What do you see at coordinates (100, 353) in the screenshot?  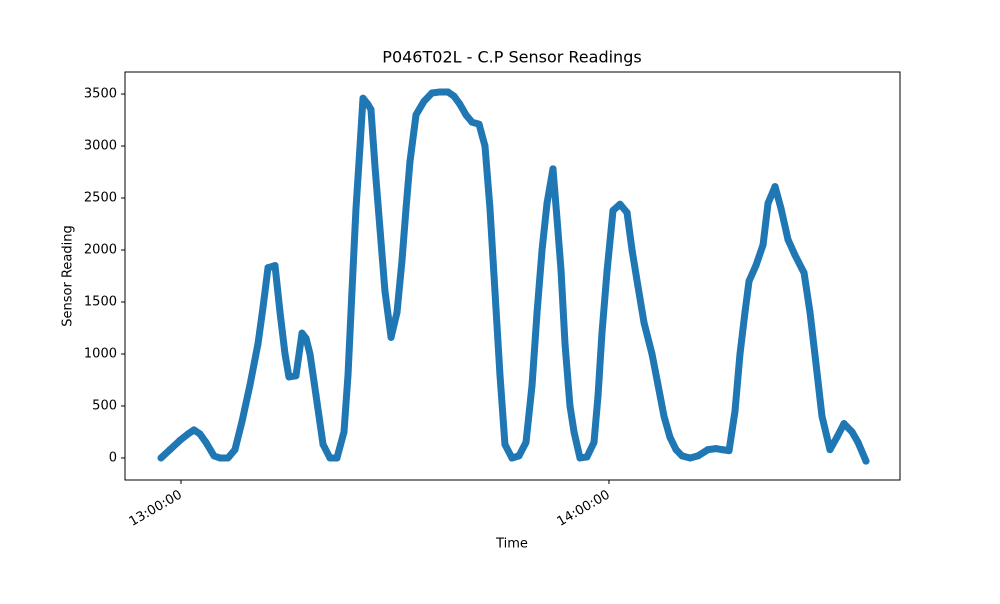 I see `y-tick-label: 1000` at bounding box center [100, 353].